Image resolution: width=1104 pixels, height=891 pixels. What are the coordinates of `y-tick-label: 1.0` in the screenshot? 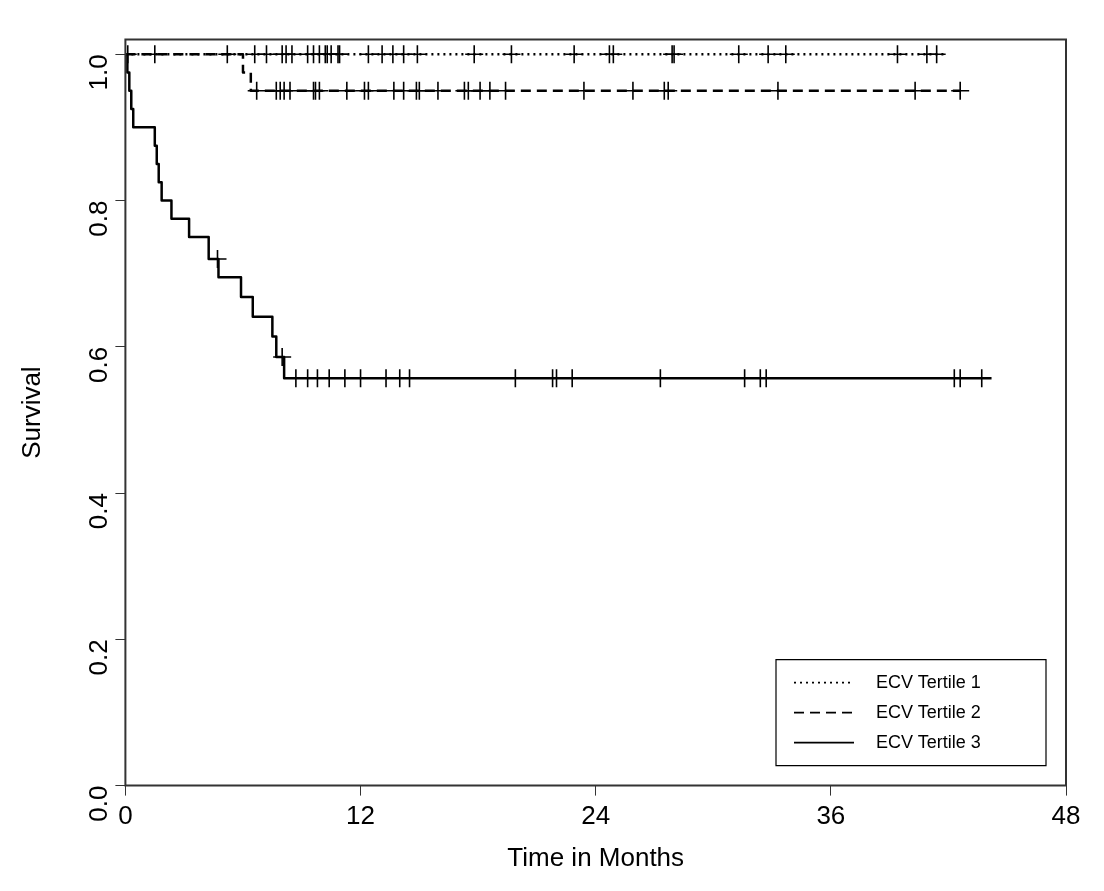 It's located at (97, 72).